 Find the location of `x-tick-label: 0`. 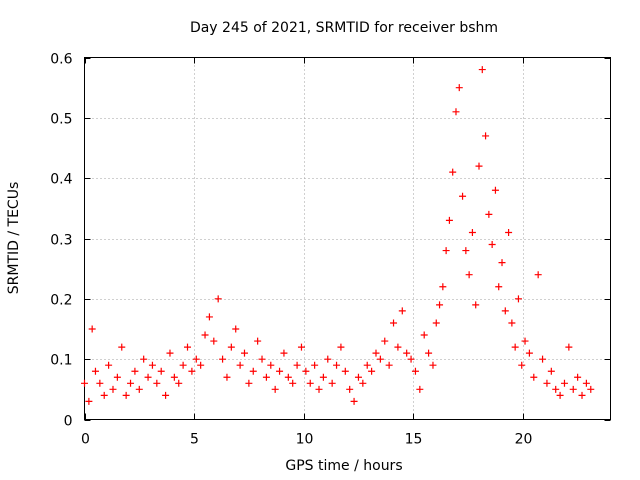

x-tick-label: 0 is located at coordinates (85, 440).